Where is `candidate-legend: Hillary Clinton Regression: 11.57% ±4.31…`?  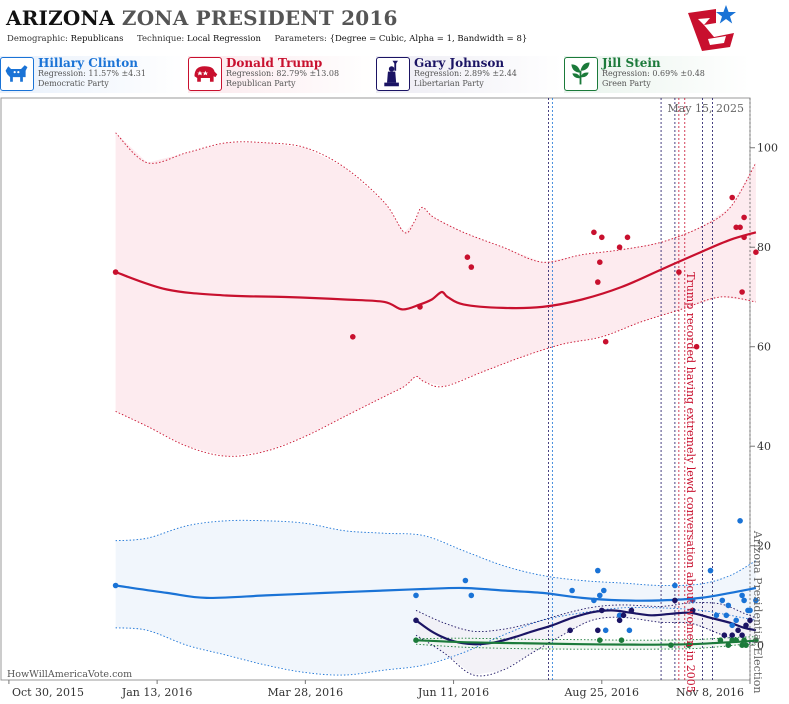 candidate-legend: Hillary Clinton Regression: 11.57% ±4.31… is located at coordinates (394, 75).